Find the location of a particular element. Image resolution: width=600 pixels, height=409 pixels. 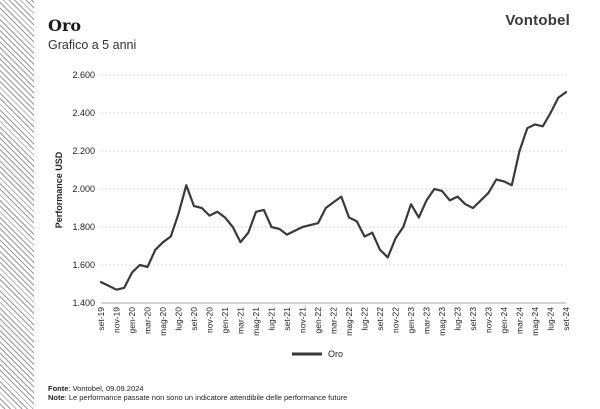

x-tick-label: mar-21 is located at coordinates (241, 320).